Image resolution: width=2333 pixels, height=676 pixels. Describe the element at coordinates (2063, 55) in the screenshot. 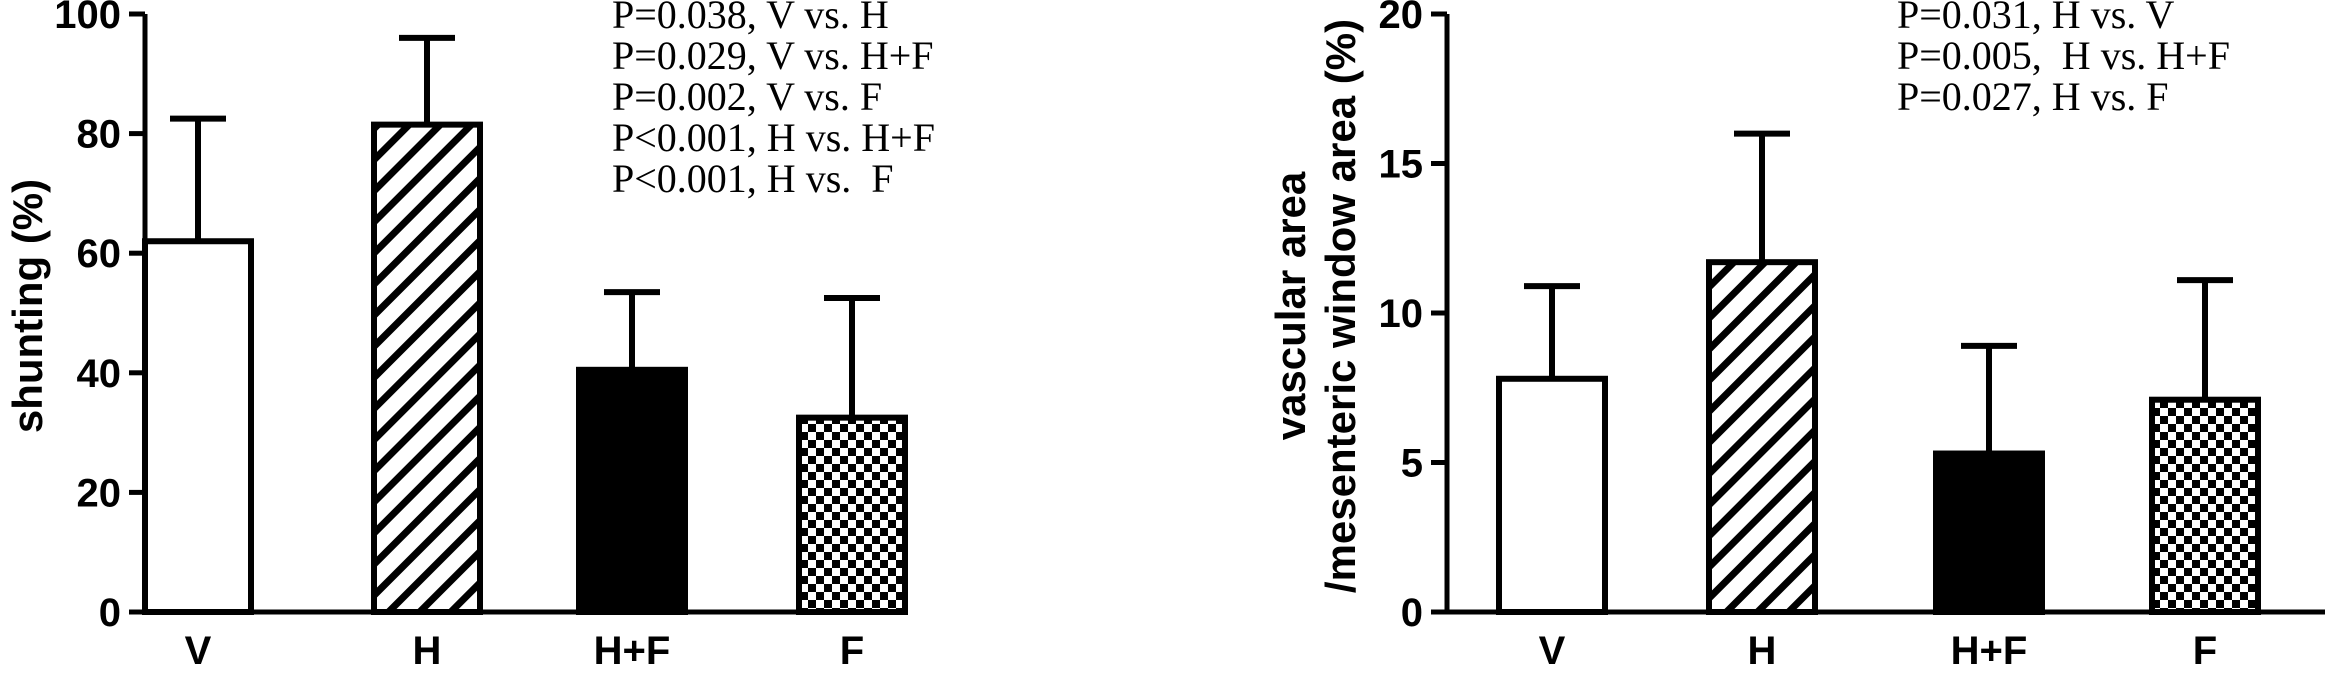

I see `annotation-text: P=0.005, H vs. H+F` at that location.